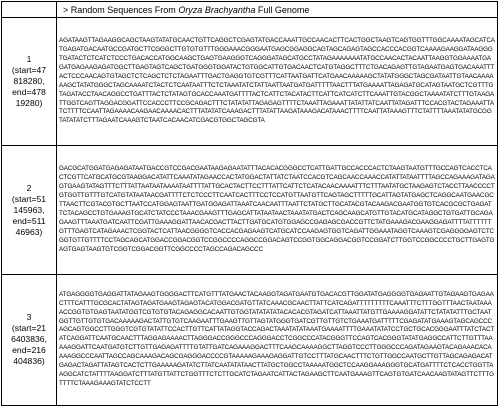 The width and height of the screenshot is (501, 408). Describe the element at coordinates (29, 103) in the screenshot. I see `row-range-line: 19280)` at that location.